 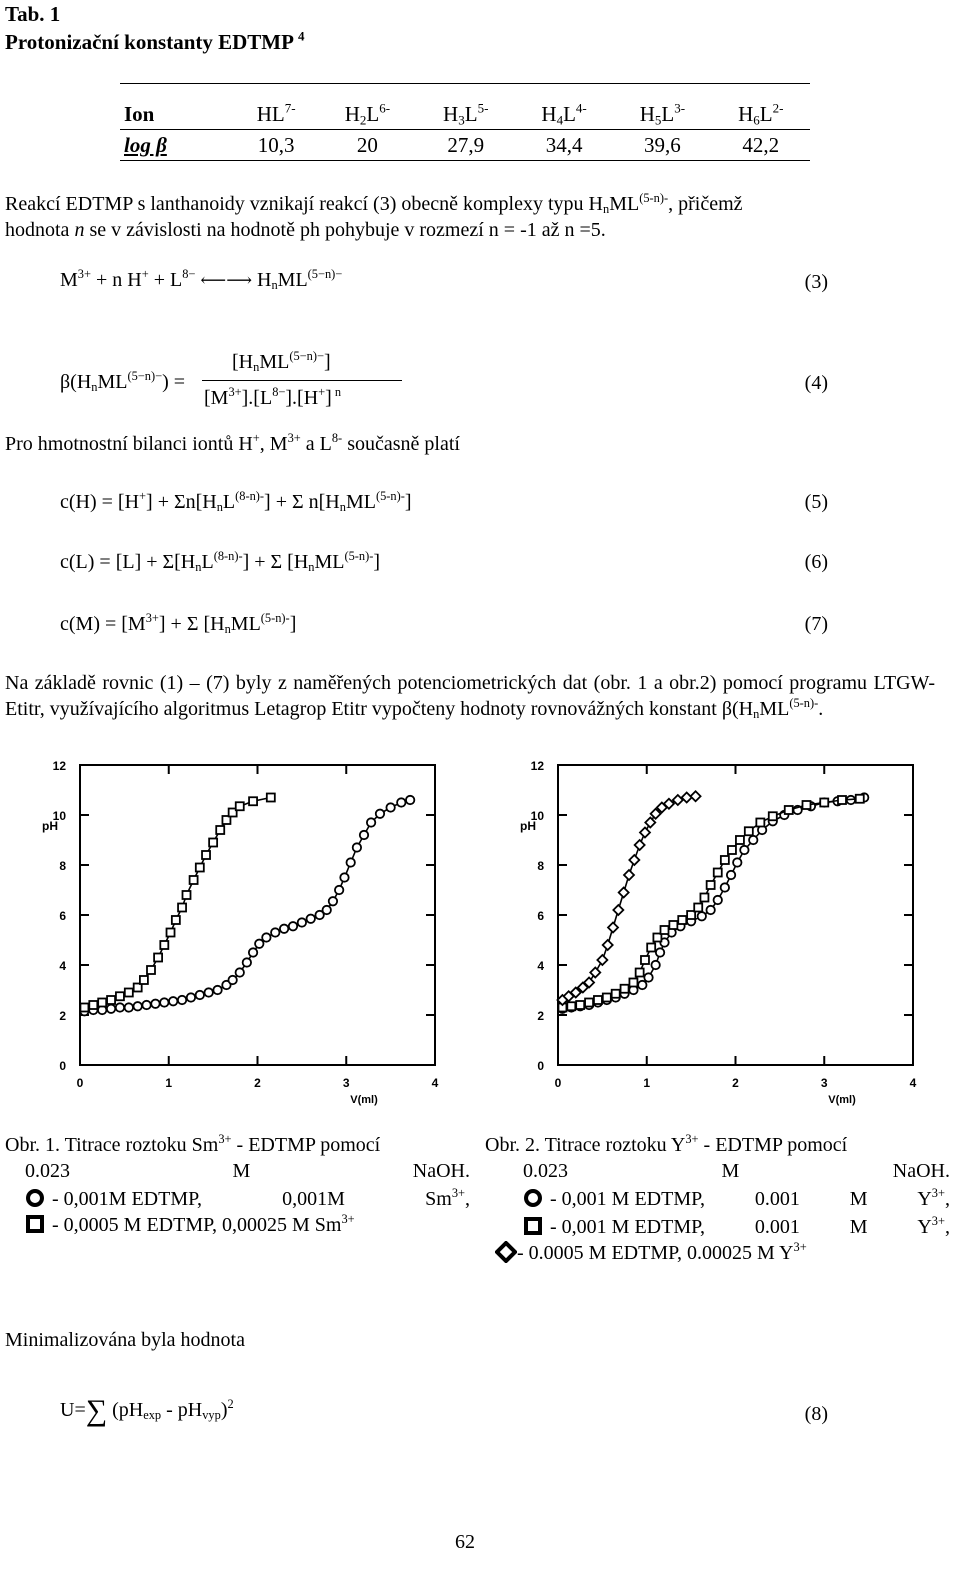 What do you see at coordinates (533, 1198) in the screenshot?
I see `circle-marker-icon` at bounding box center [533, 1198].